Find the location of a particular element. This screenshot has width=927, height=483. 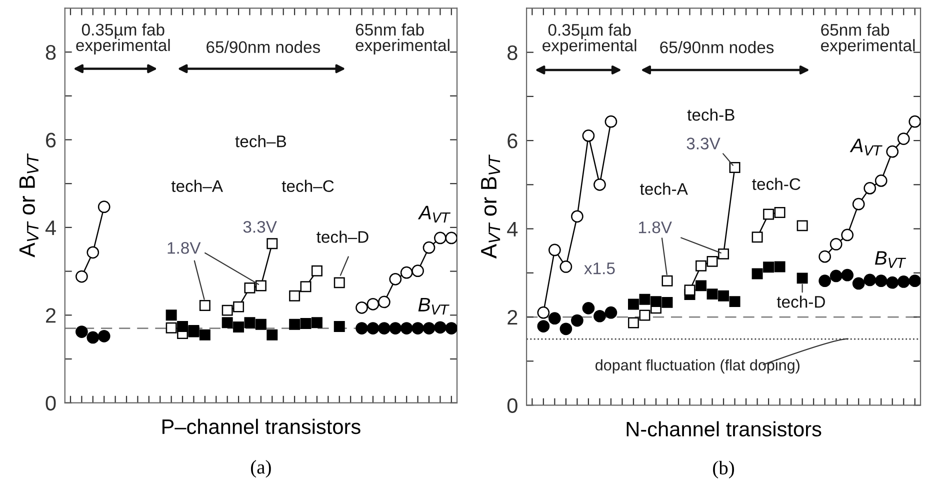

annotation: tech-C is located at coordinates (776, 184).